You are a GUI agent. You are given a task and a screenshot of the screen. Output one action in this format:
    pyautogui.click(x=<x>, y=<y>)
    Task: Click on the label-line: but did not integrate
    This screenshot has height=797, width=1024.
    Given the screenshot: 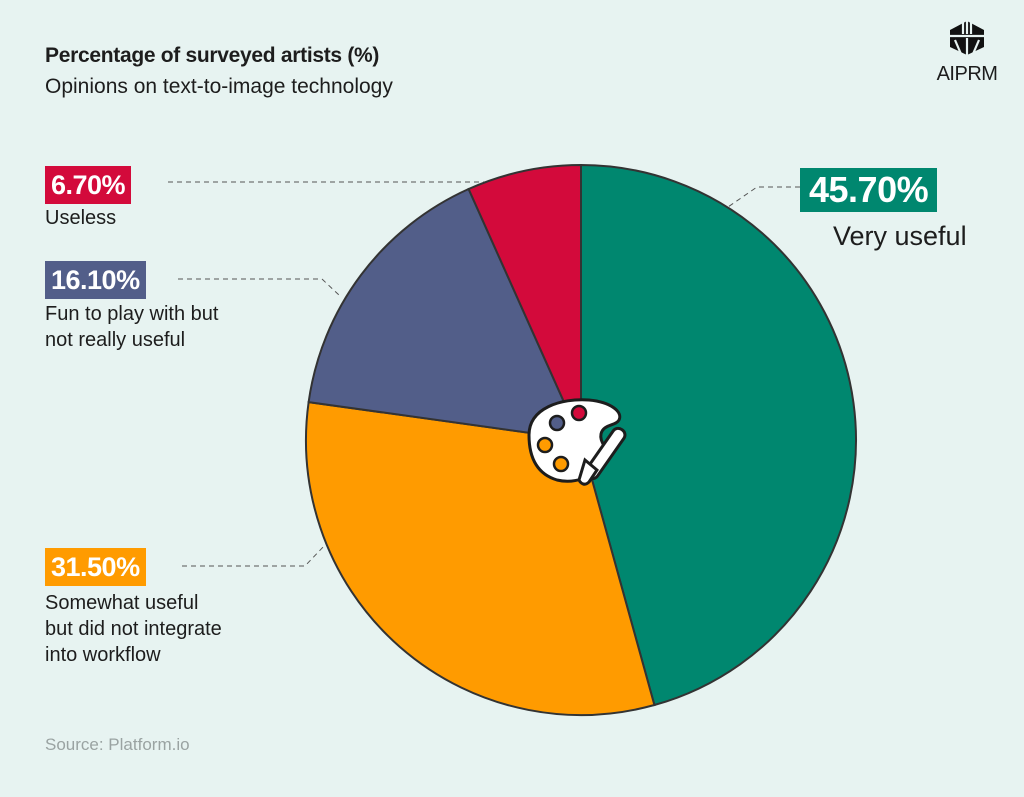 What is the action you would take?
    pyautogui.click(x=133, y=629)
    